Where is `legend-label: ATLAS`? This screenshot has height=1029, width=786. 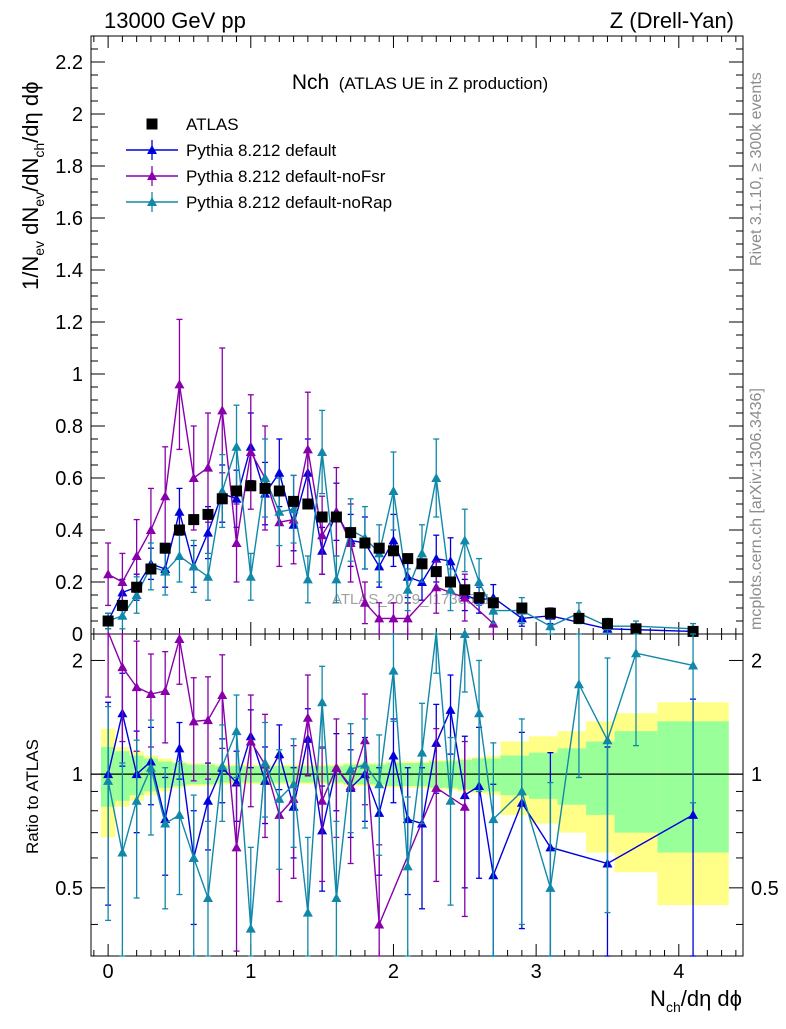
legend-label: ATLAS is located at coordinates (212, 124).